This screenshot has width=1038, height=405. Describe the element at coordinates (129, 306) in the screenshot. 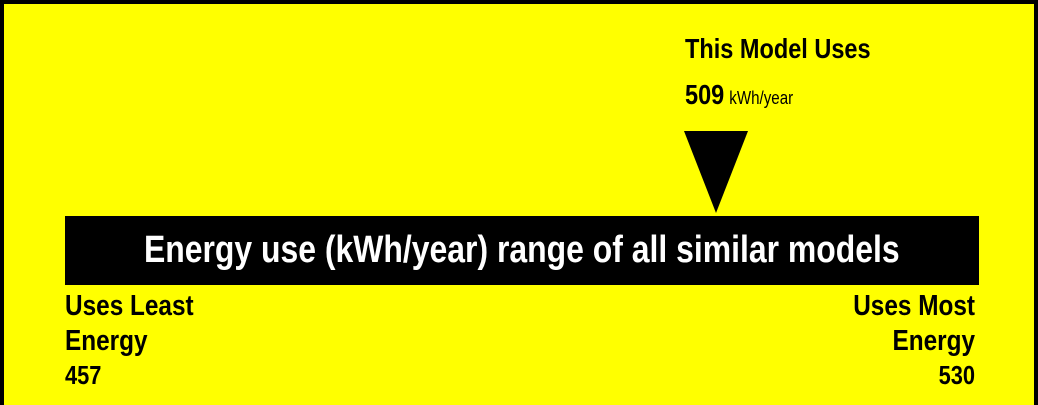

I see `uses-least-line1: Uses Least` at that location.